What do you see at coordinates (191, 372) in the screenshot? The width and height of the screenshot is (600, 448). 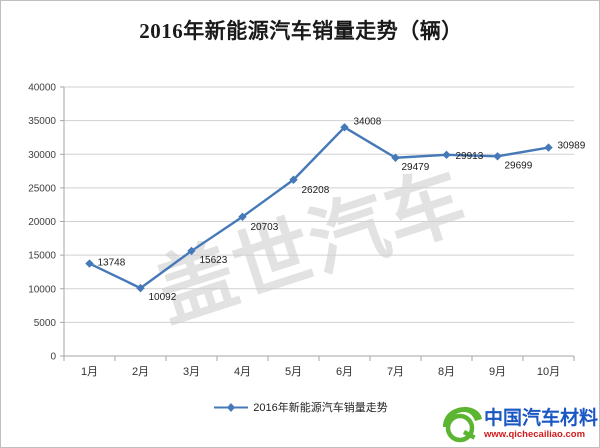 I see `x-axis-tick-label: 3月` at bounding box center [191, 372].